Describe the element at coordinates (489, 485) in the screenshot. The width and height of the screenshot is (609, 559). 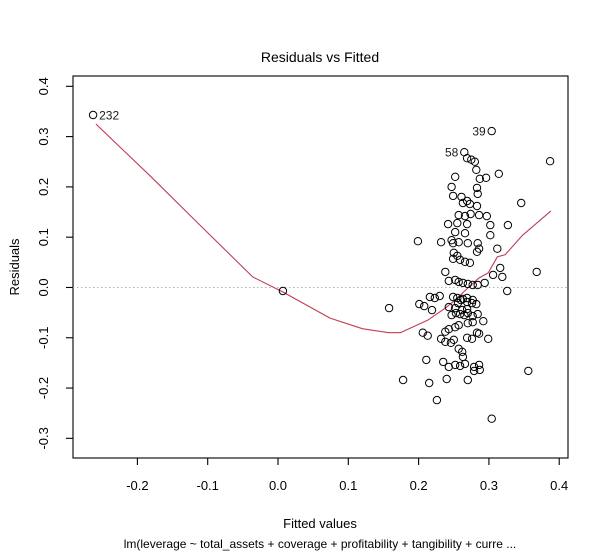
I see `x-tick-label: 0.3` at that location.